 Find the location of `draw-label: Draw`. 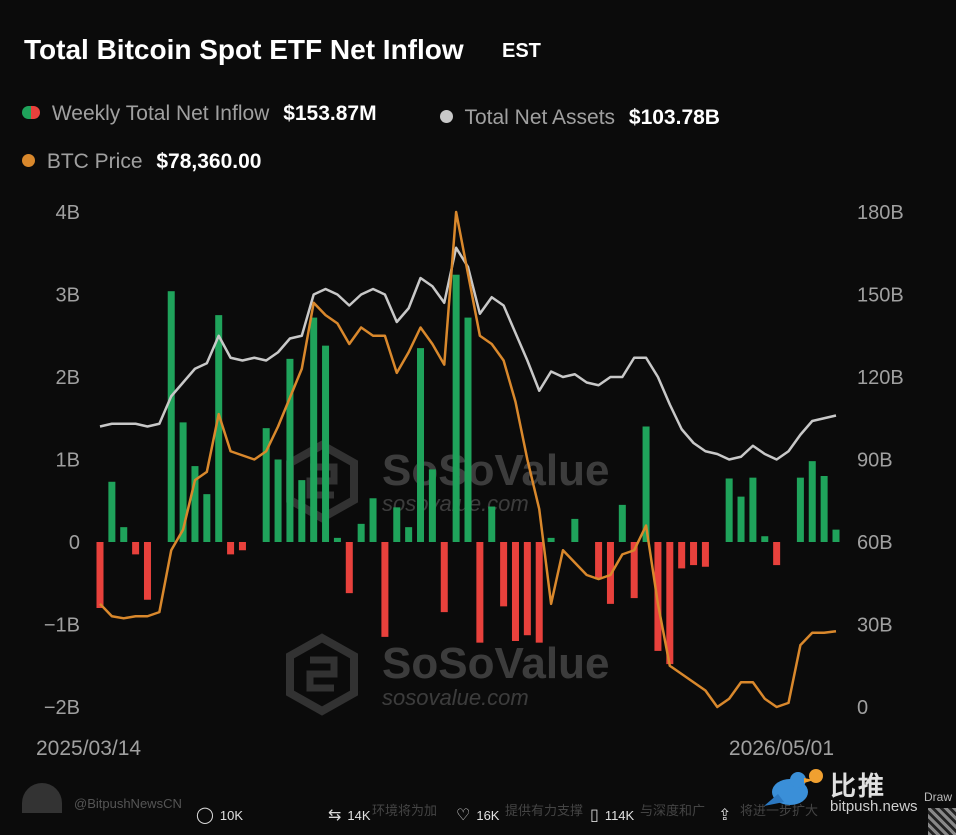

draw-label: Draw is located at coordinates (938, 797).